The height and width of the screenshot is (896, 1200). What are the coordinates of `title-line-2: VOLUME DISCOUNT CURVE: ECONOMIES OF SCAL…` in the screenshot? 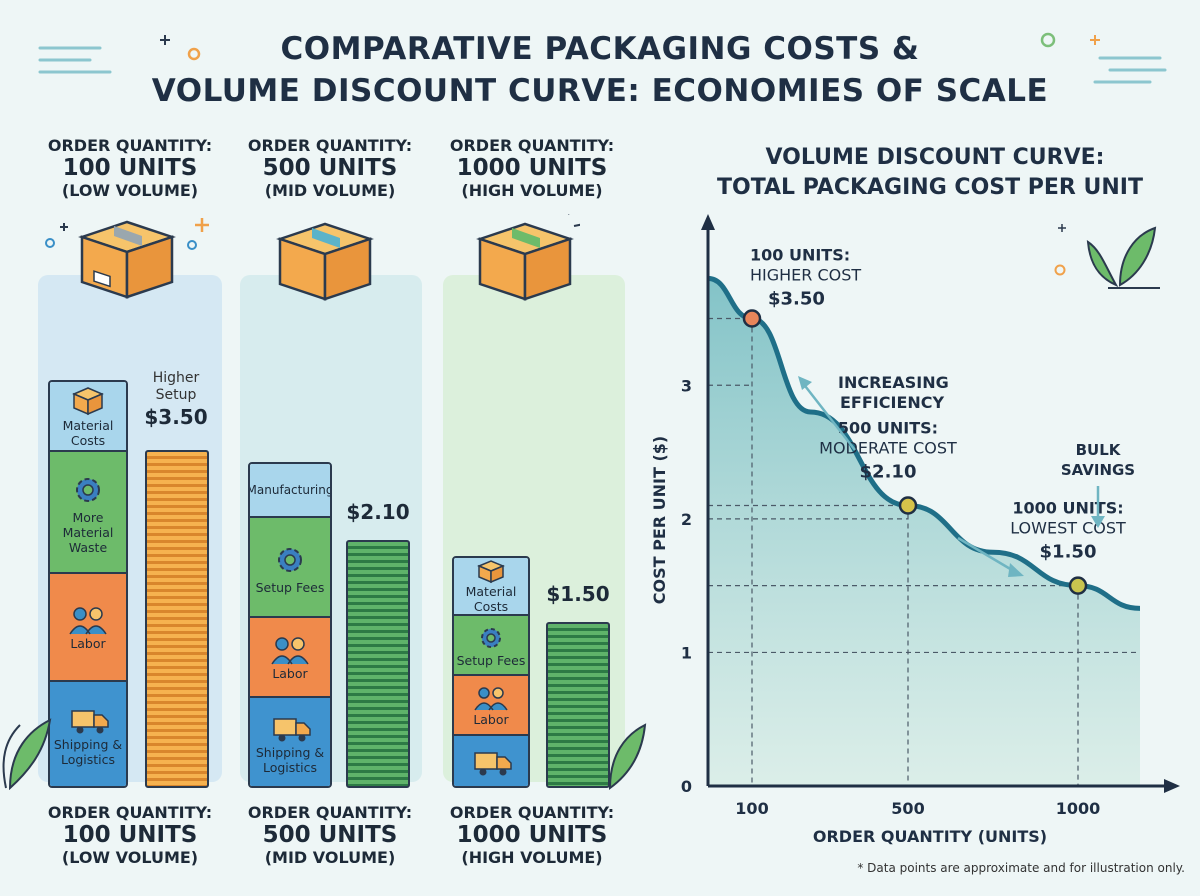 It's located at (600, 91).